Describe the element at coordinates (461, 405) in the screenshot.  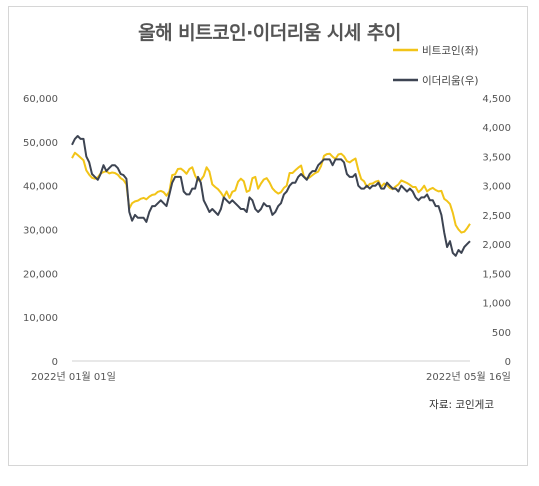
I see `source-note: 자료: 코인게코` at that location.